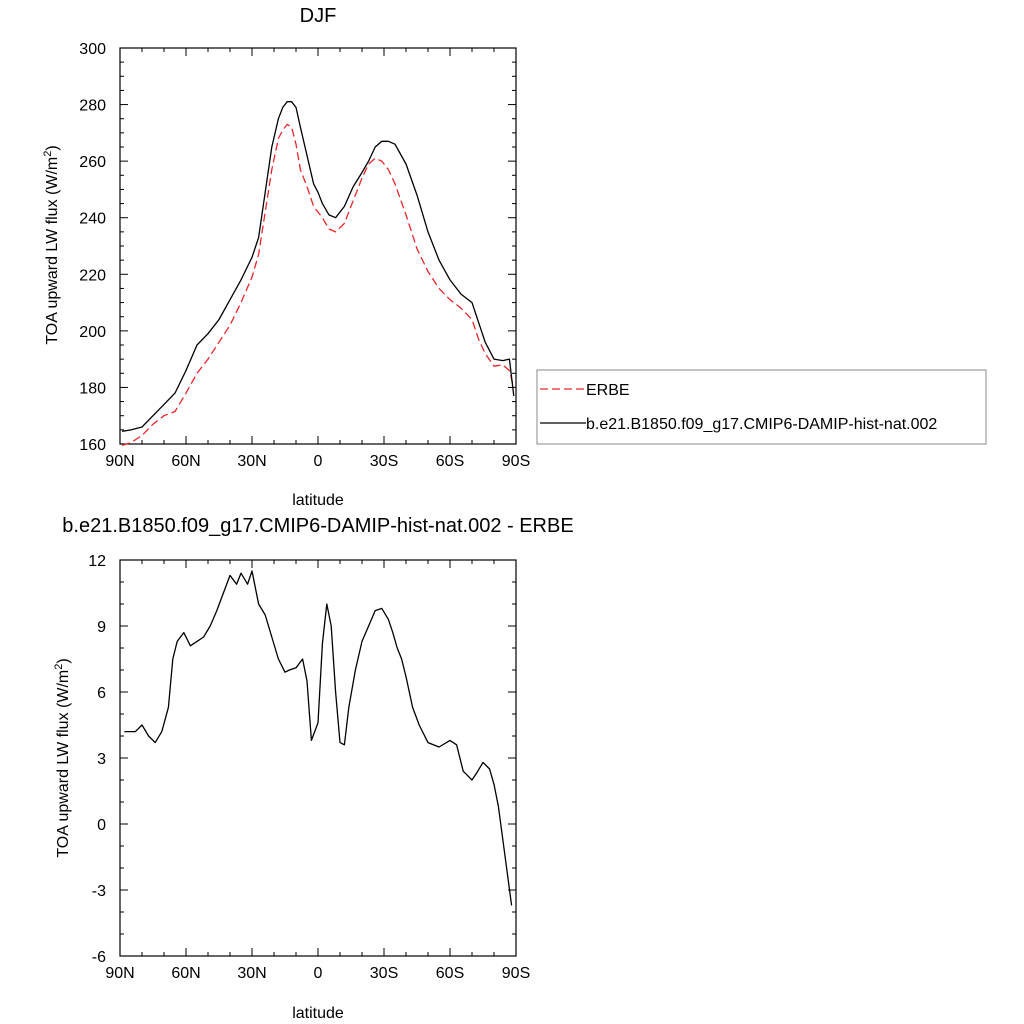 The image size is (1024, 1024). Describe the element at coordinates (318, 500) in the screenshot. I see `top-x-axis-label: latitude` at that location.